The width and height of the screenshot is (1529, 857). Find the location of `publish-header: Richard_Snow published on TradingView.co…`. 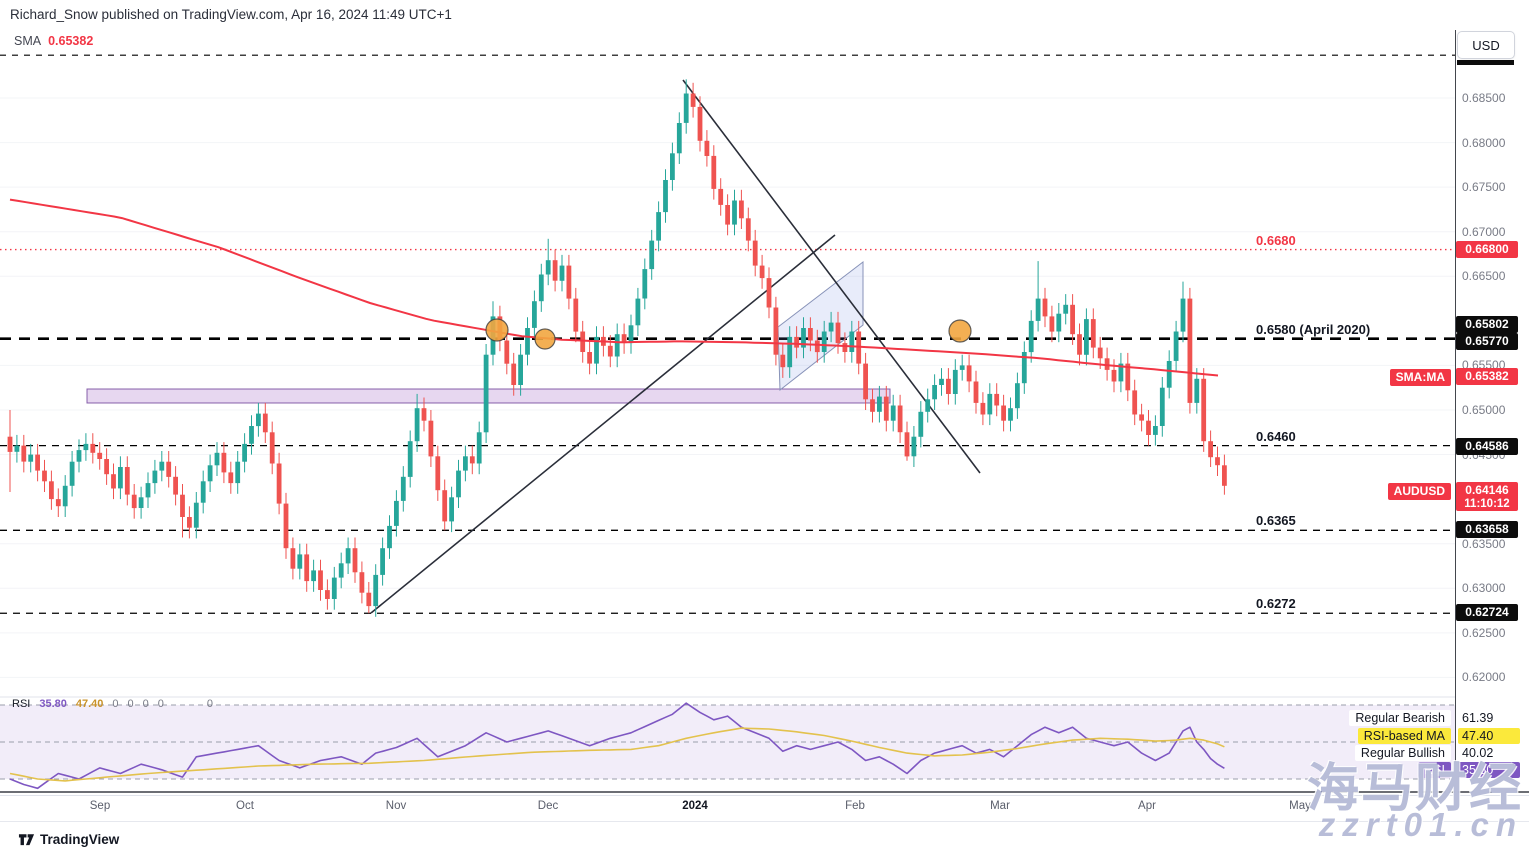

publish-header: Richard_Snow published on TradingView.co… is located at coordinates (231, 14).